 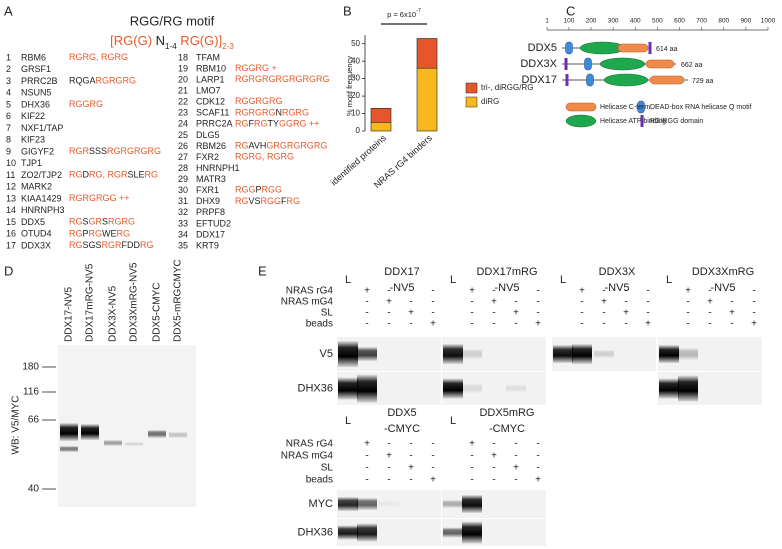 What do you see at coordinates (16, 425) in the screenshot?
I see `blot-y-label: WB: V5/MYC` at bounding box center [16, 425].